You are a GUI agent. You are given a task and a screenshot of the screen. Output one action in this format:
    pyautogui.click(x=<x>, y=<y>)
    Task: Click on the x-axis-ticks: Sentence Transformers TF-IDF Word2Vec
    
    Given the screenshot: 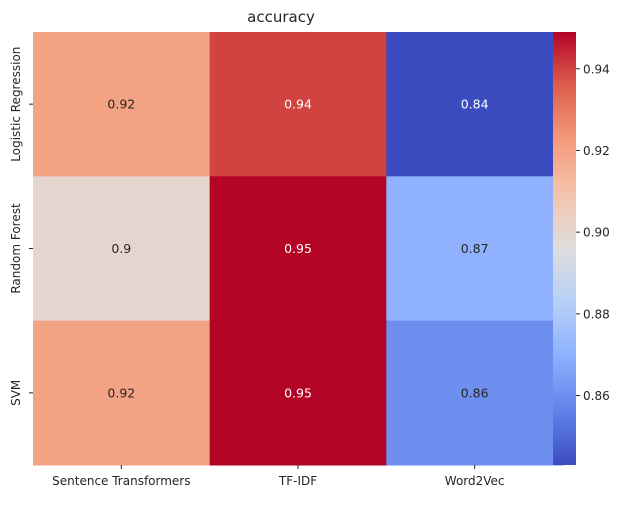 What is the action you would take?
    pyautogui.click(x=278, y=476)
    